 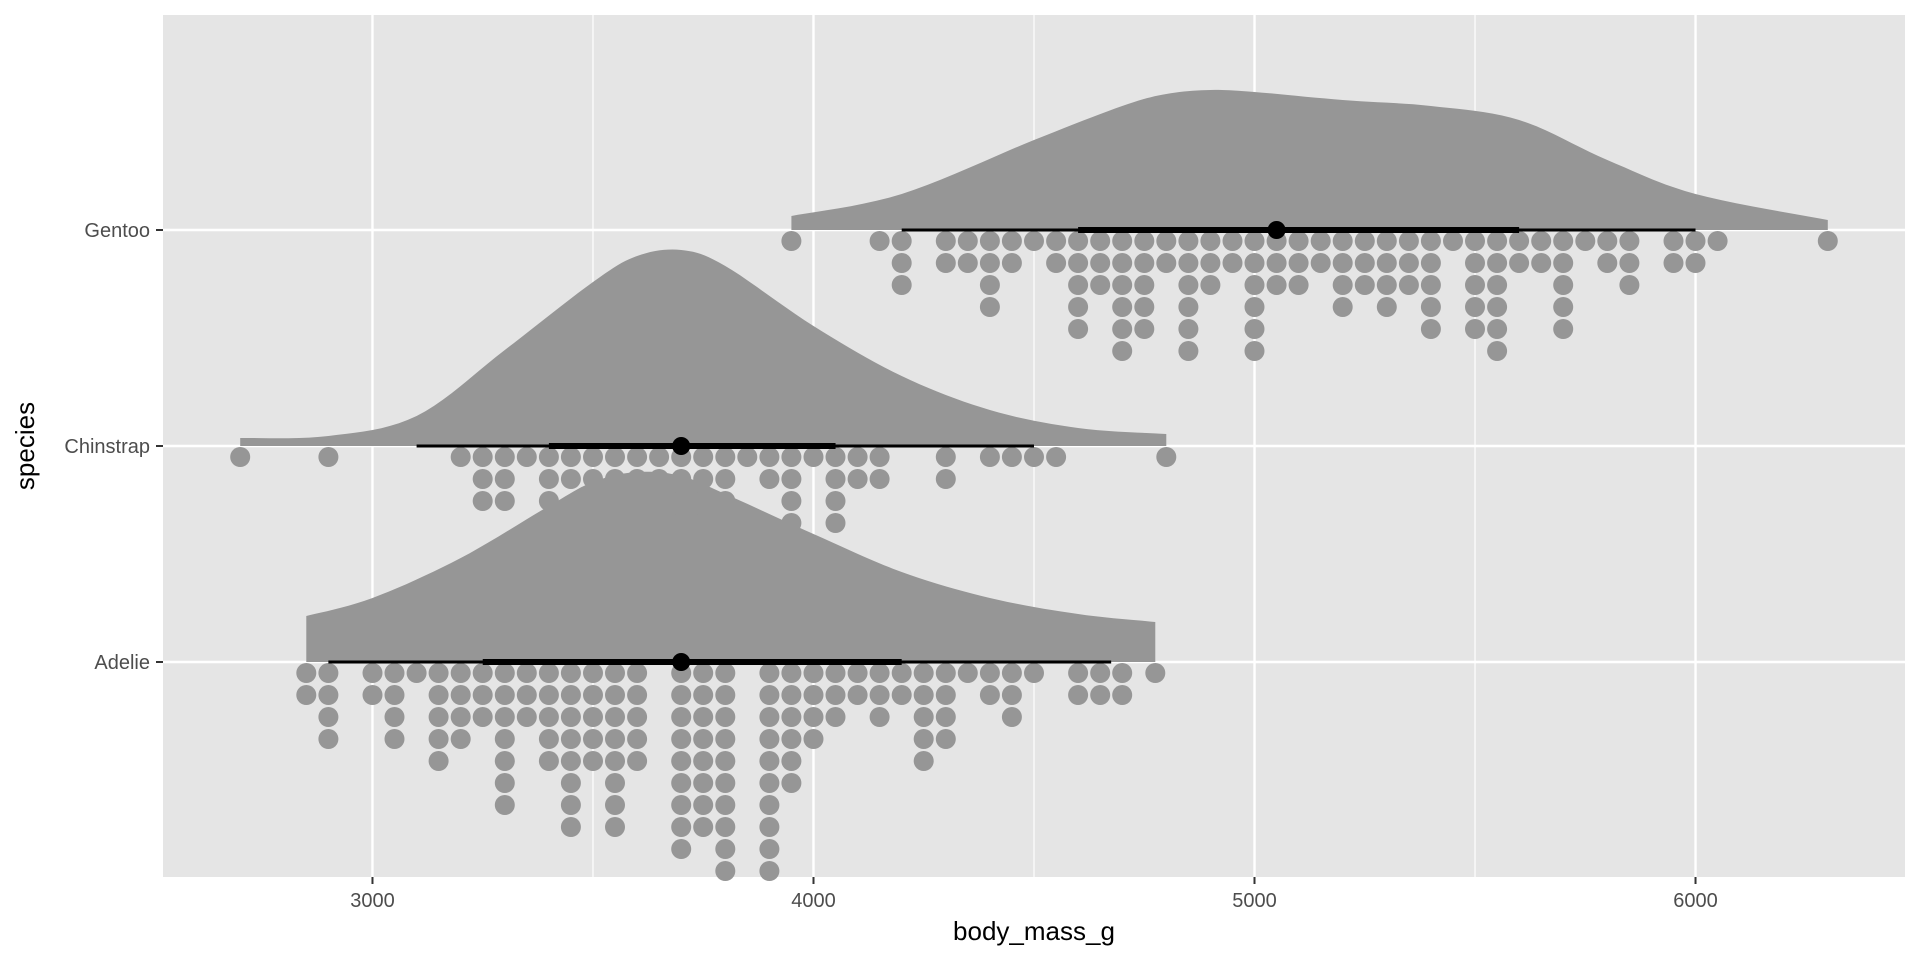 What do you see at coordinates (25, 446) in the screenshot?
I see `y-axis-title: species` at bounding box center [25, 446].